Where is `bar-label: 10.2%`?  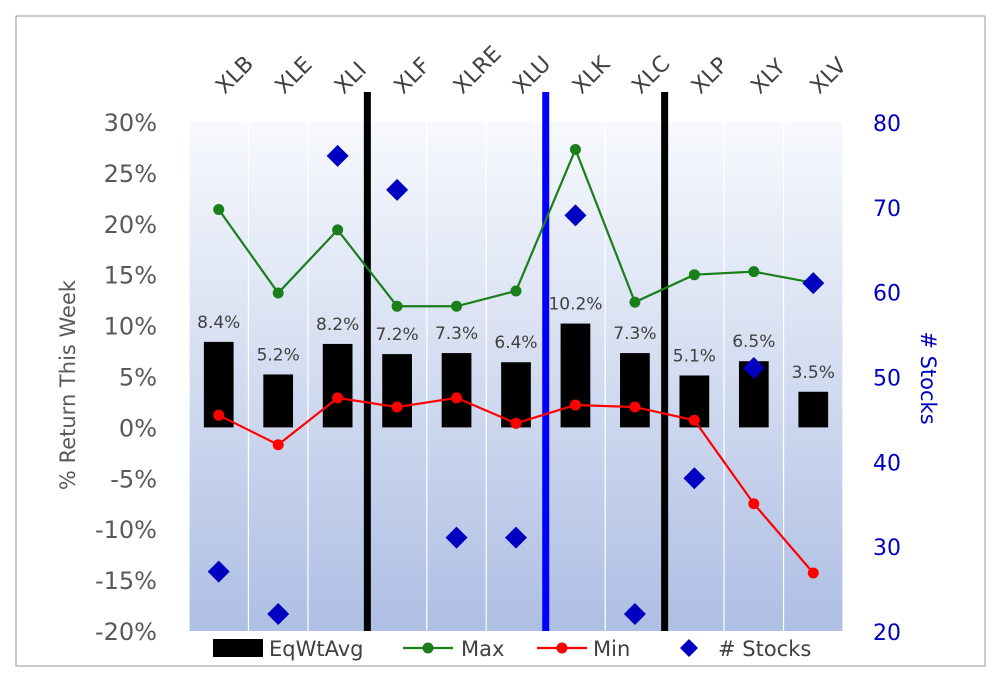
bar-label: 10.2% is located at coordinates (575, 305).